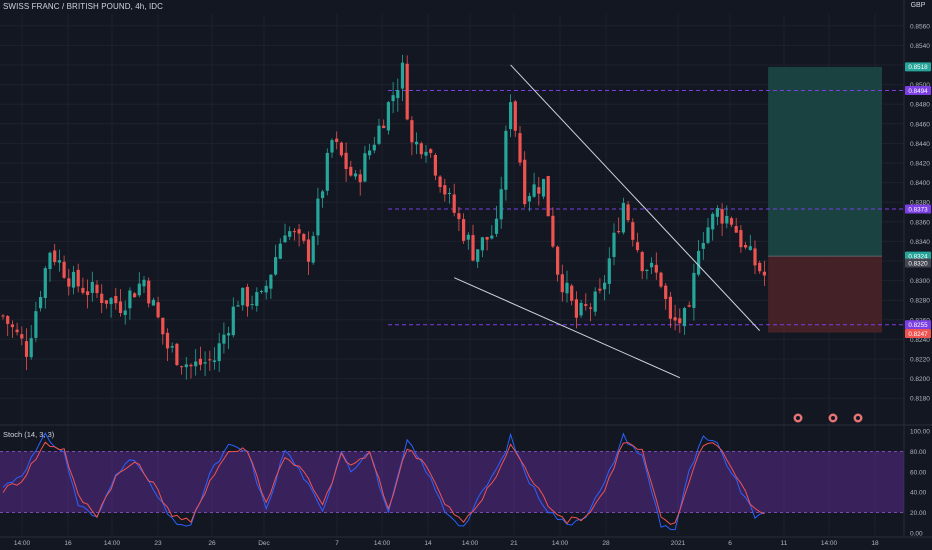  Describe the element at coordinates (920, 124) in the screenshot. I see `y-tick-label: 0.8460` at that location.